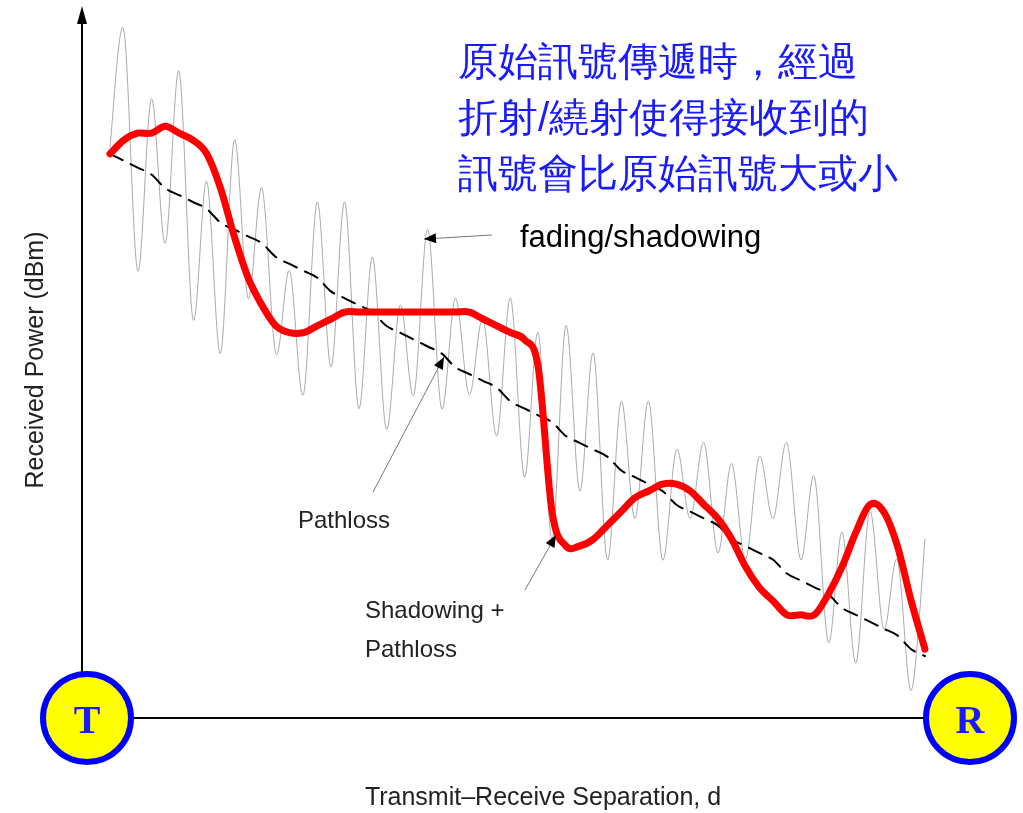 The height and width of the screenshot is (813, 1023). Describe the element at coordinates (641, 236) in the screenshot. I see `annotation: fading/shadowing` at that location.